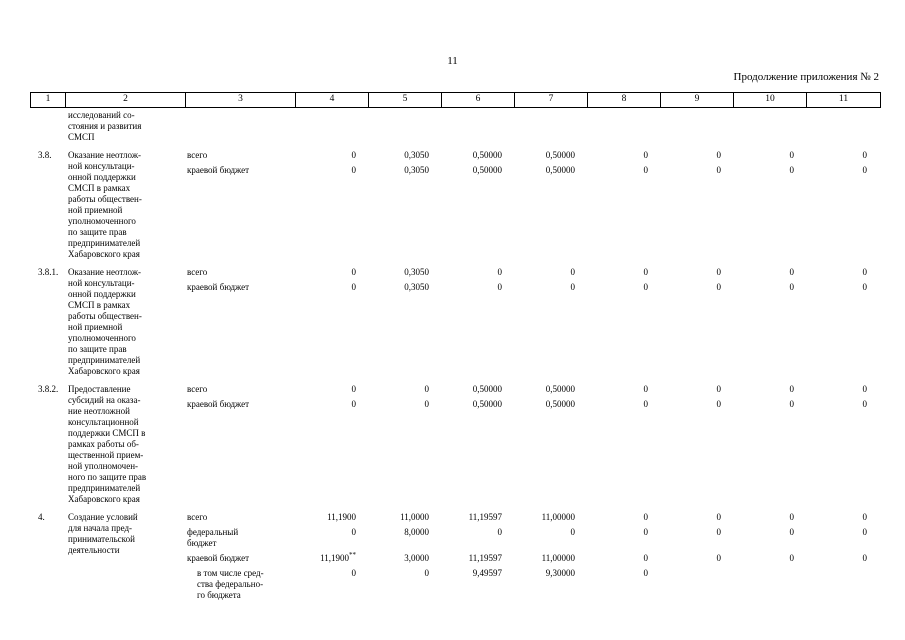 This screenshot has height=640, width=905. I want to click on column-header-cell: 2, so click(126, 100).